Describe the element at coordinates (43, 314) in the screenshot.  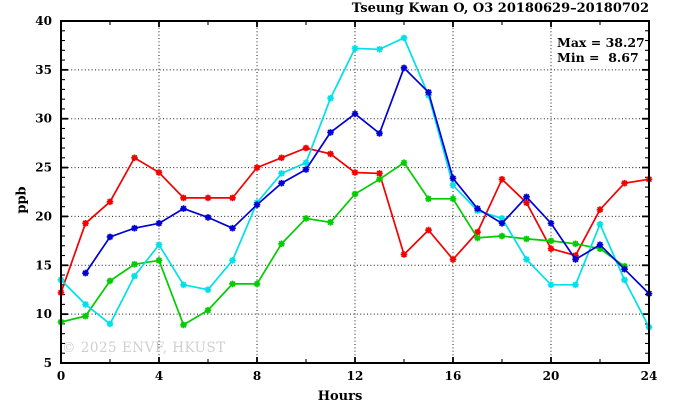
I see `svg-text: 10` at that location.